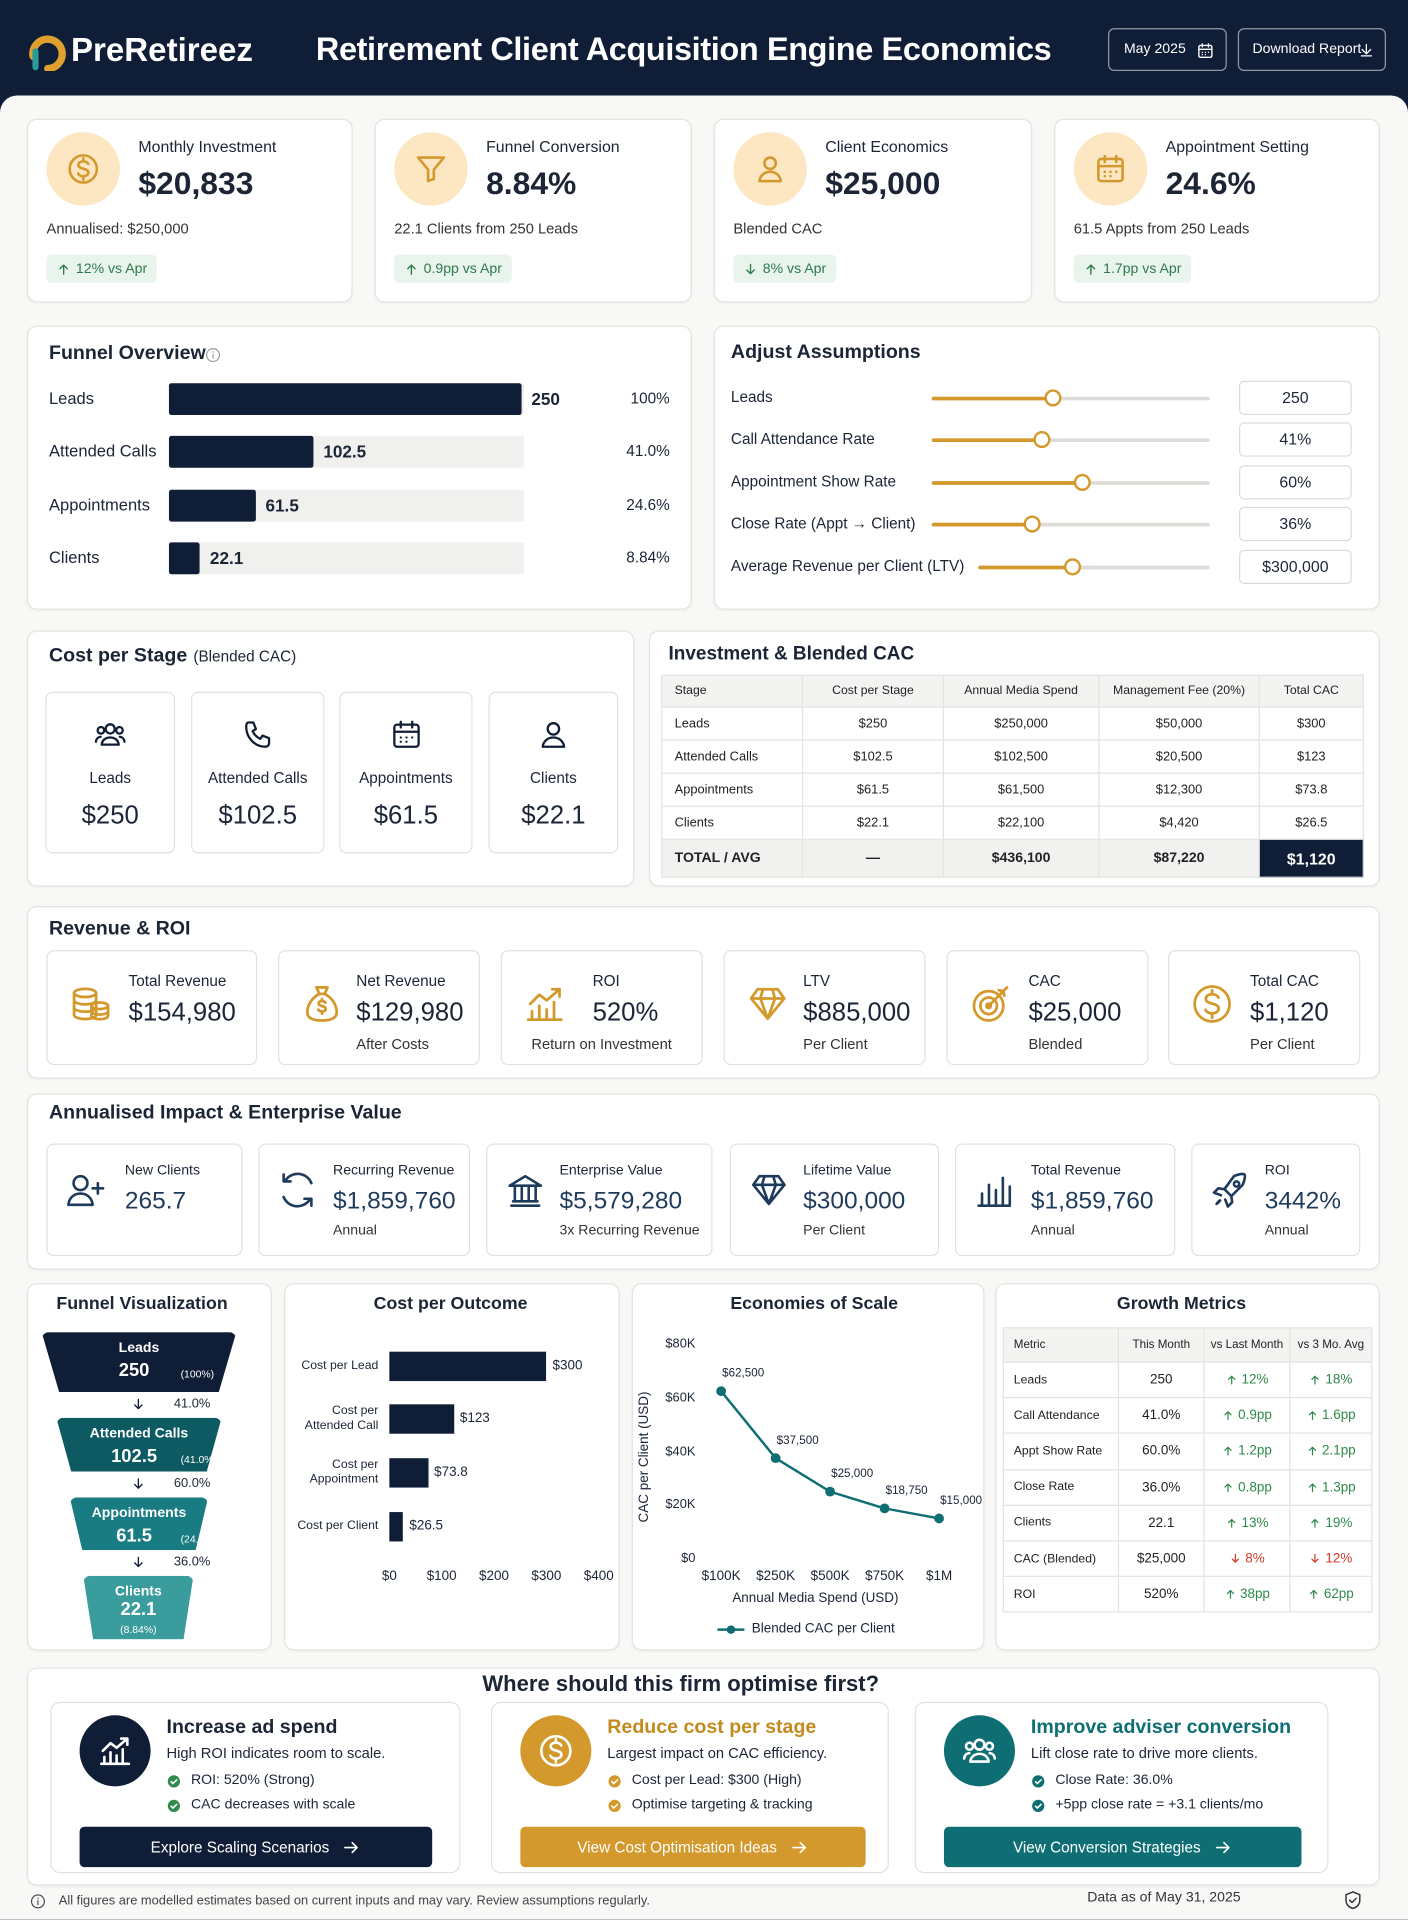  What do you see at coordinates (1210, 183) in the screenshot?
I see `kpi-value: 24.6%` at bounding box center [1210, 183].